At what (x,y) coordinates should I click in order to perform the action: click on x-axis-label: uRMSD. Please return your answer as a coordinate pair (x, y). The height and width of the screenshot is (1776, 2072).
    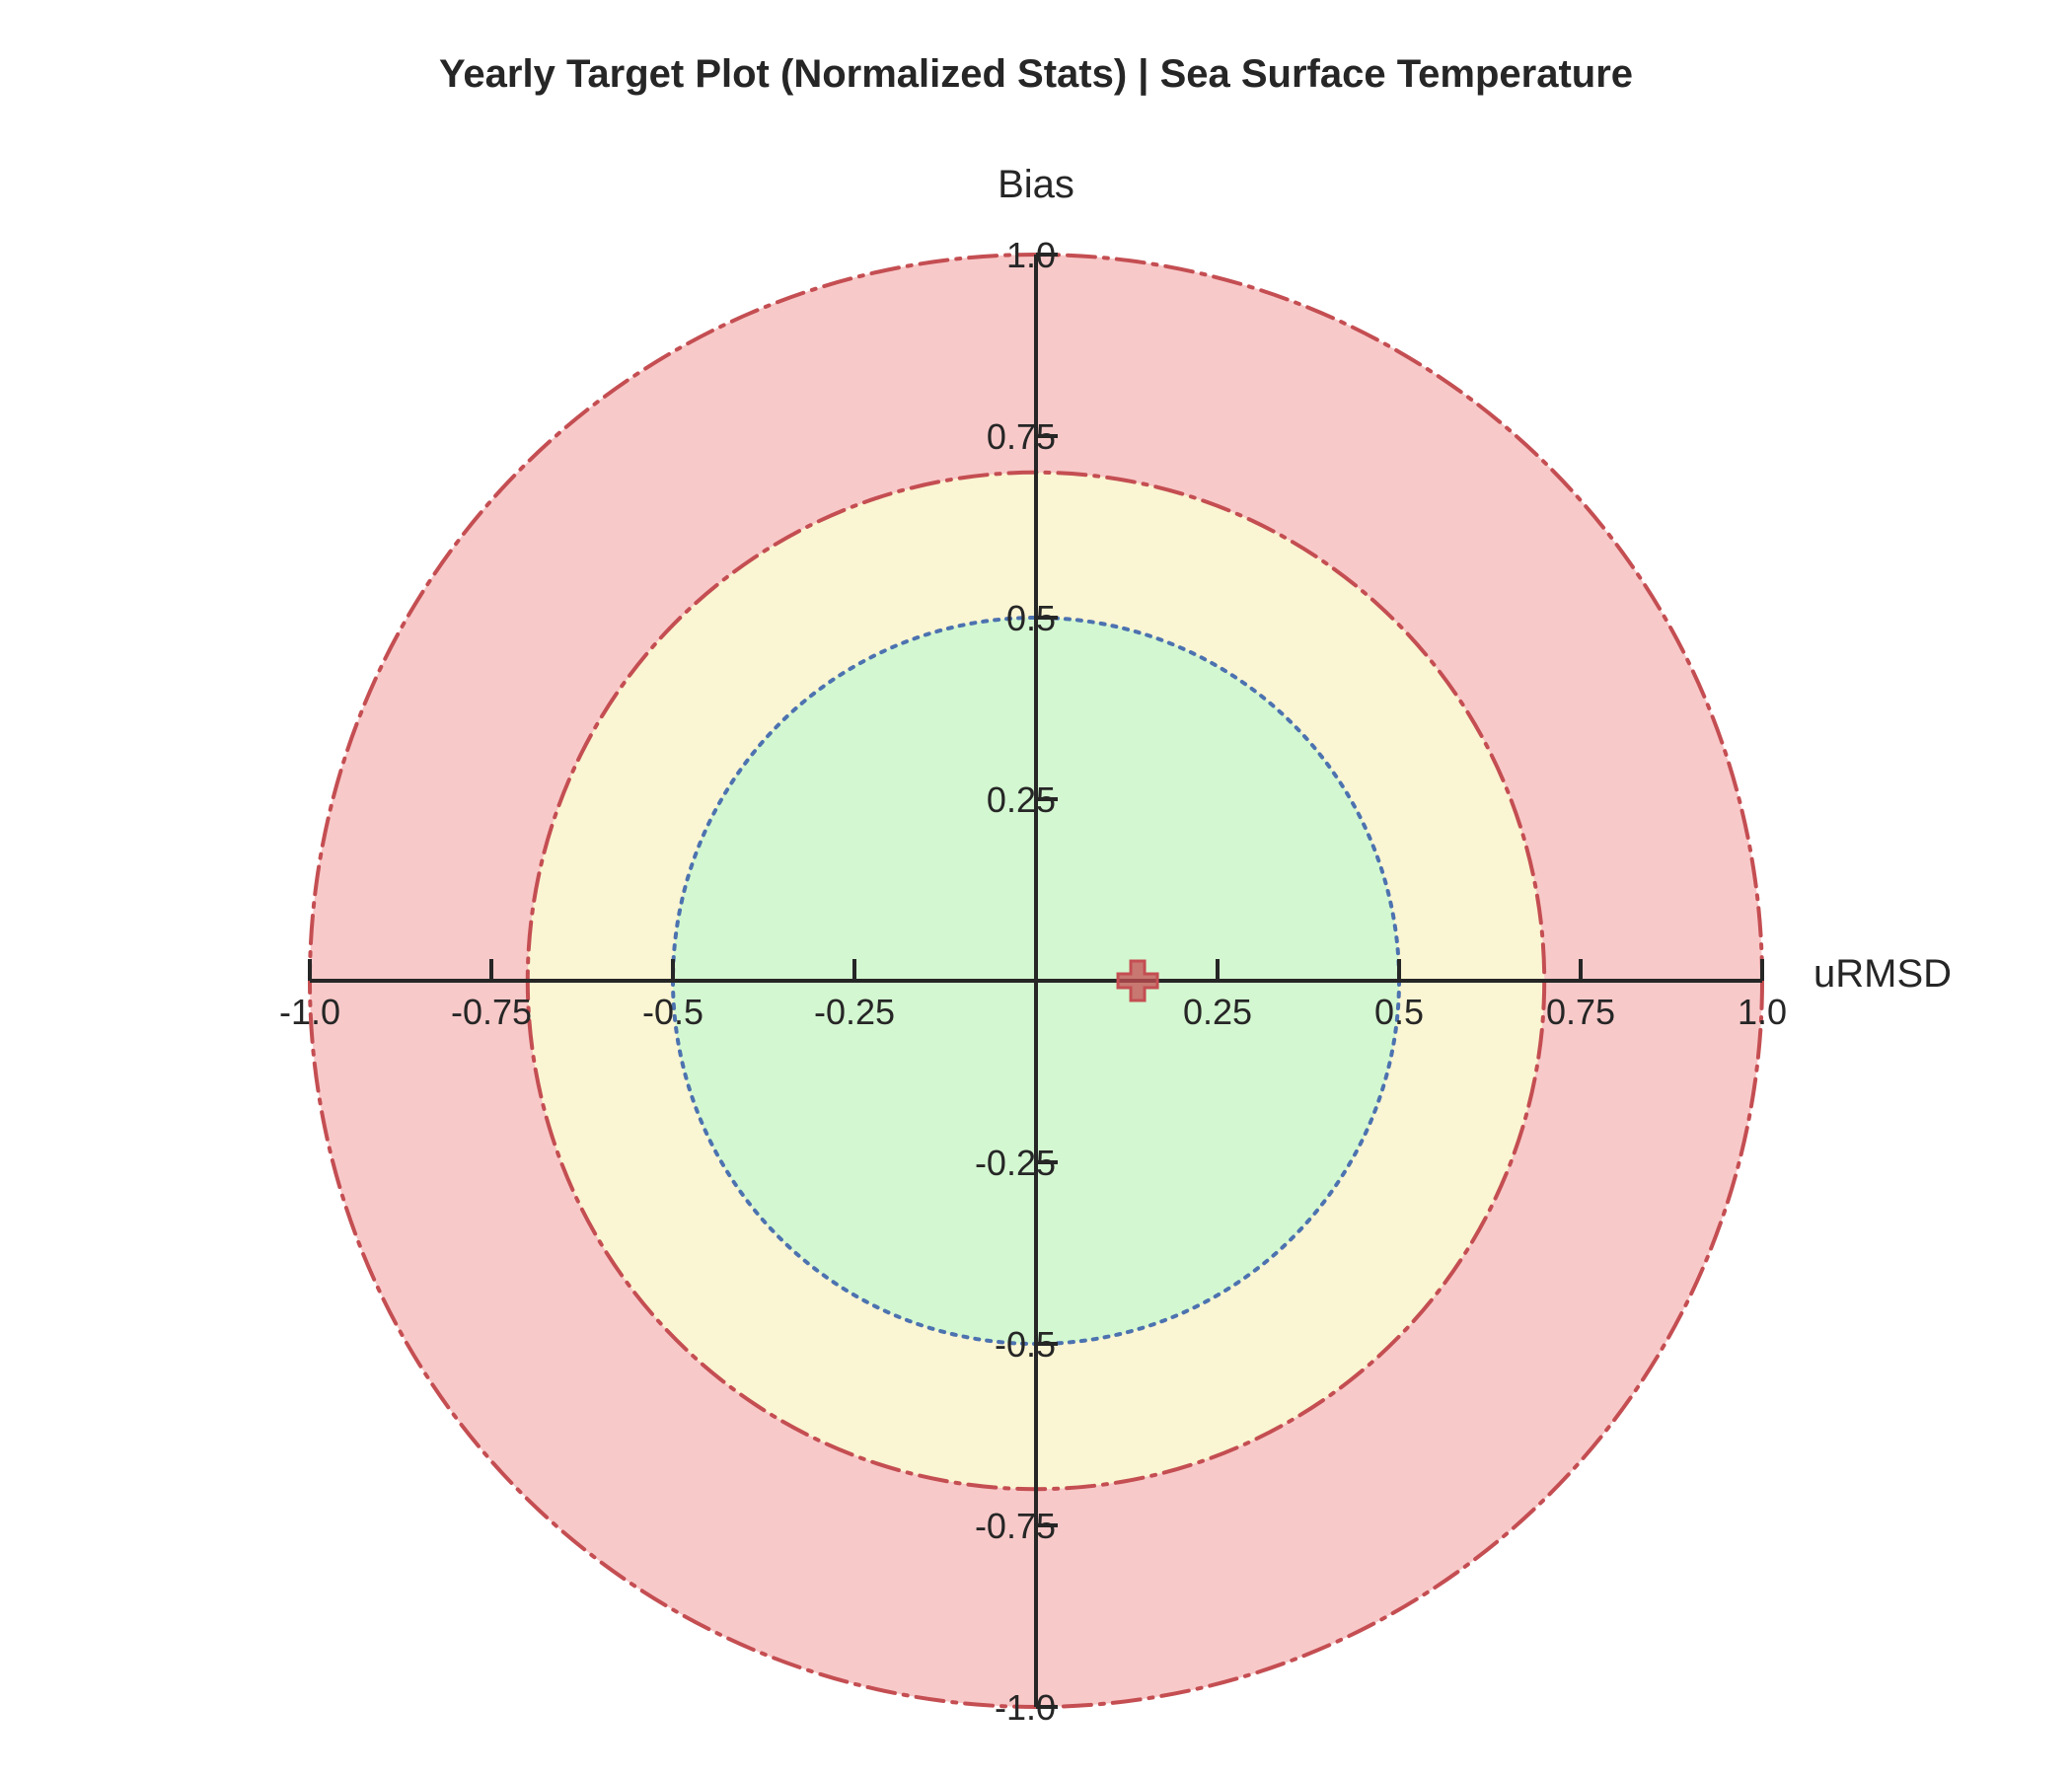
    Looking at the image, I should click on (1883, 974).